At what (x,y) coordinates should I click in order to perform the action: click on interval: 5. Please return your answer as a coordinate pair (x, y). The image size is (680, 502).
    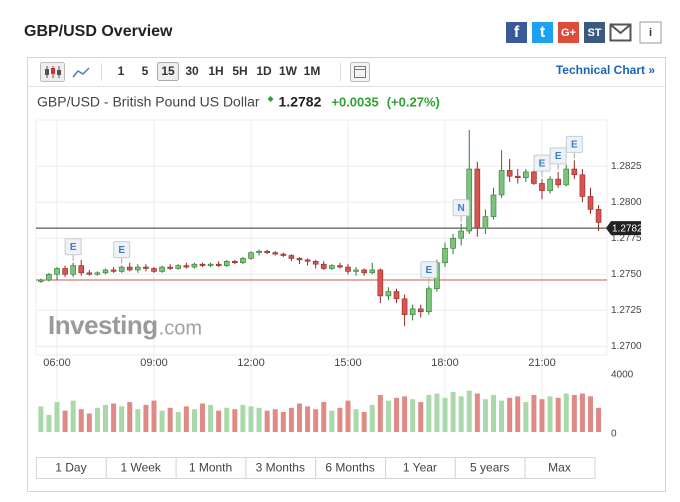
    Looking at the image, I should click on (145, 71).